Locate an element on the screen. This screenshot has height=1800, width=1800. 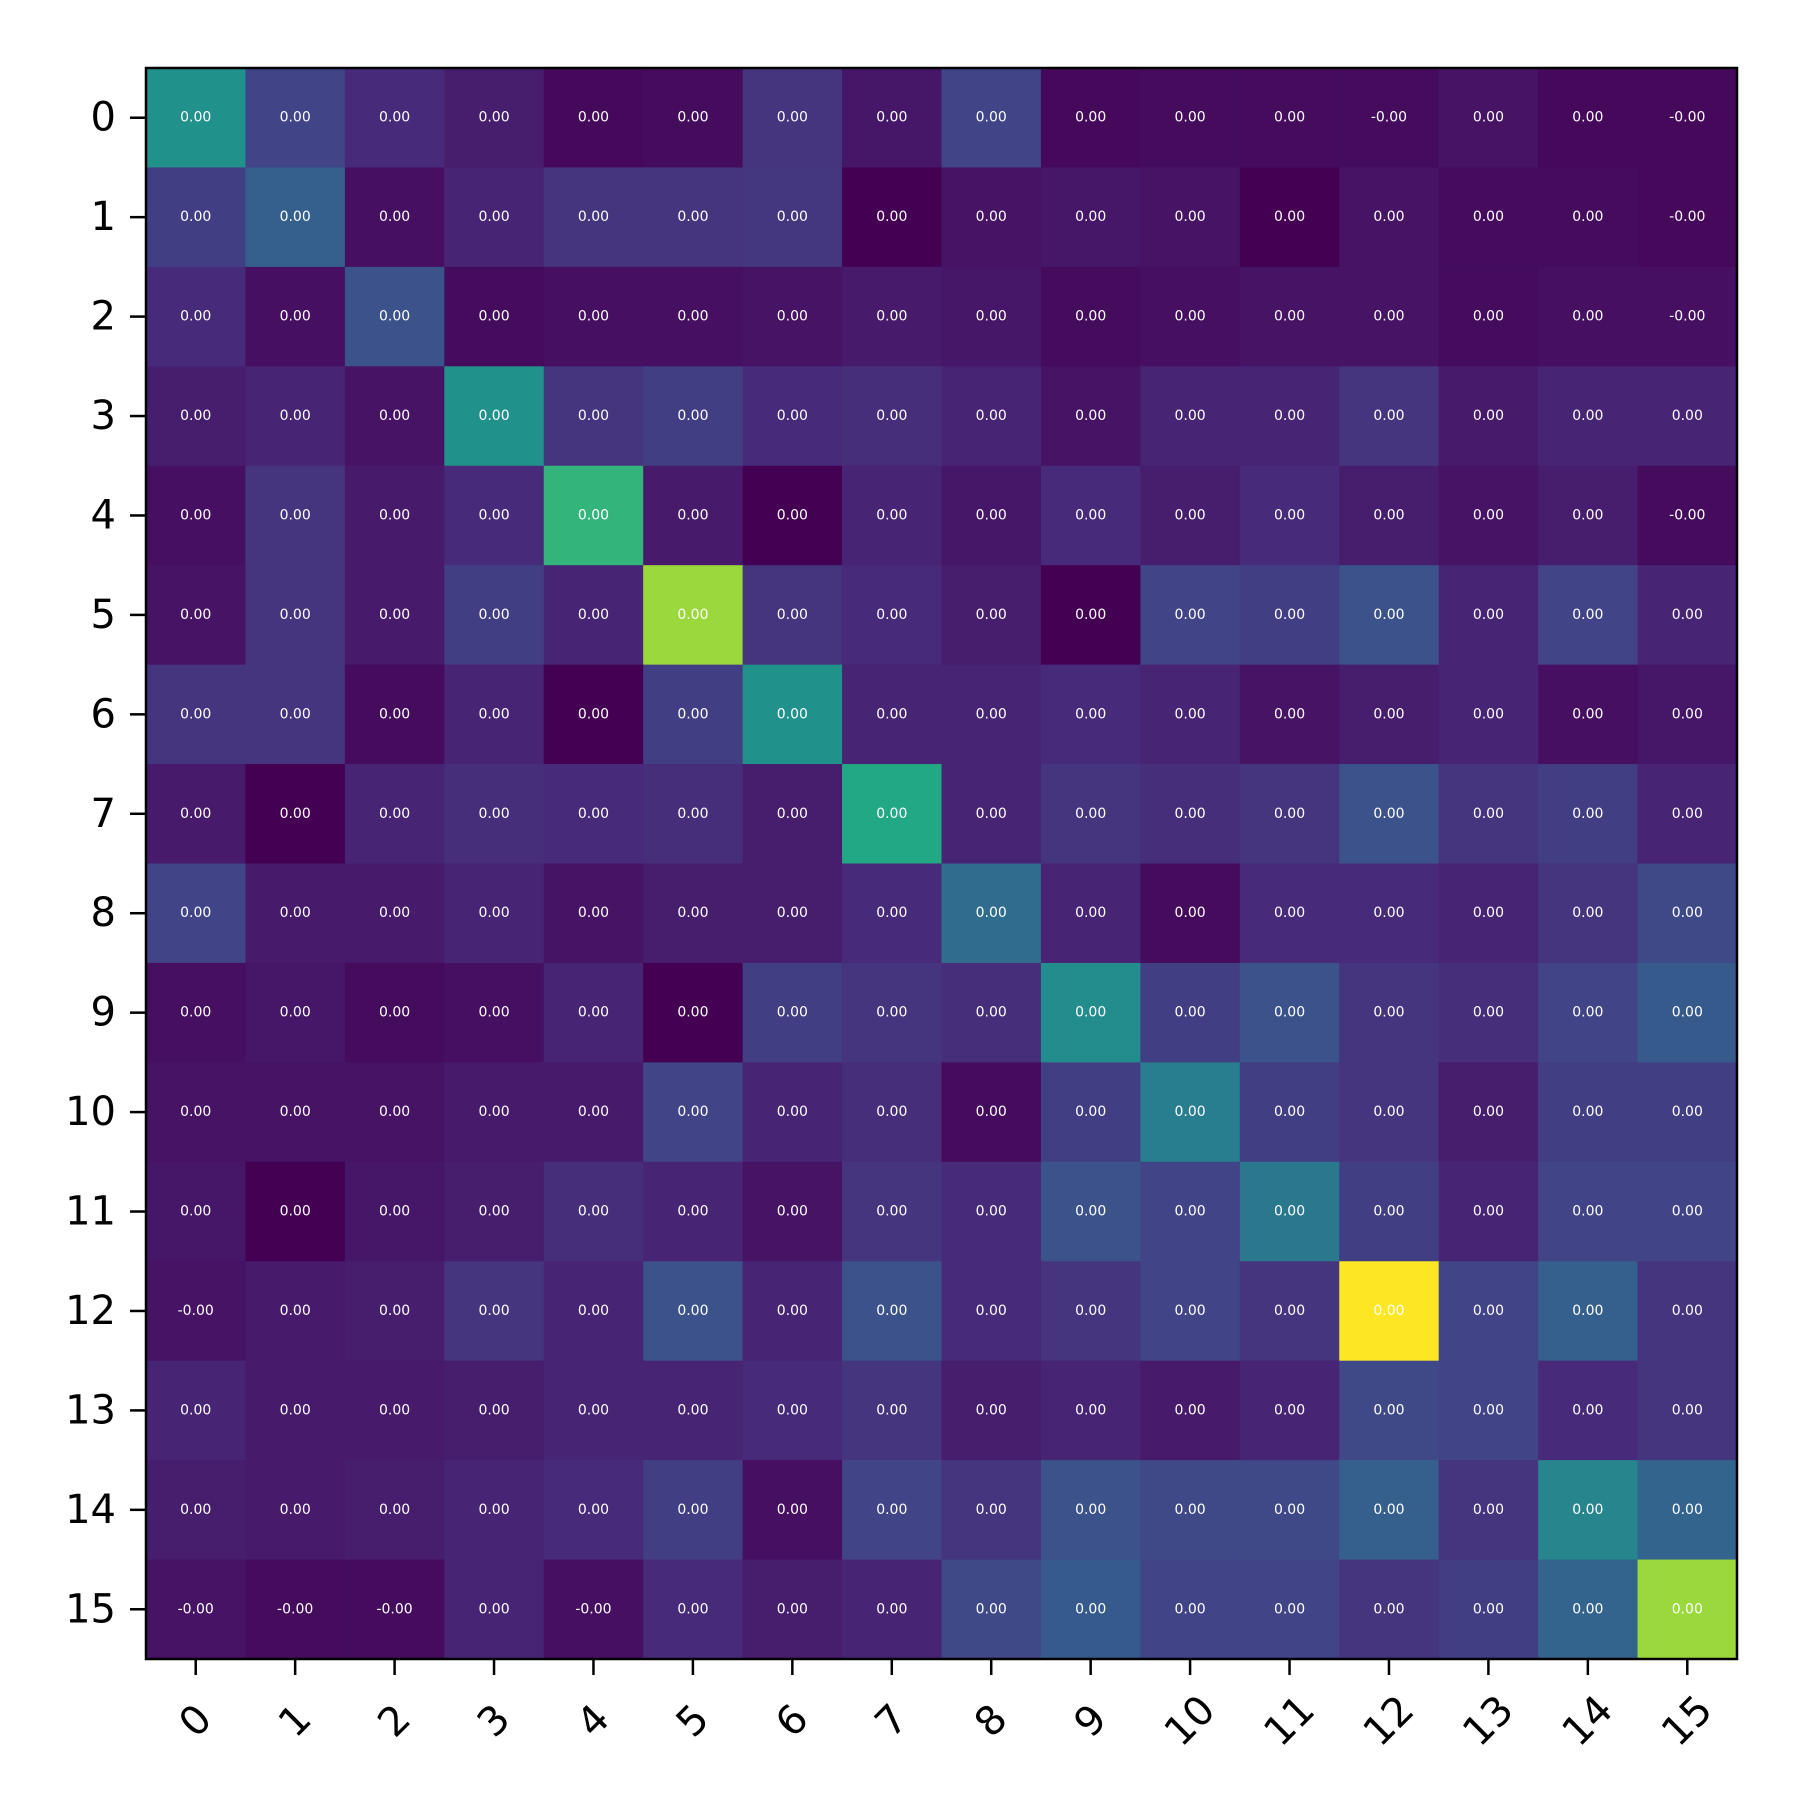
heatmap-cell-r13-c15 is located at coordinates (1687, 1410).